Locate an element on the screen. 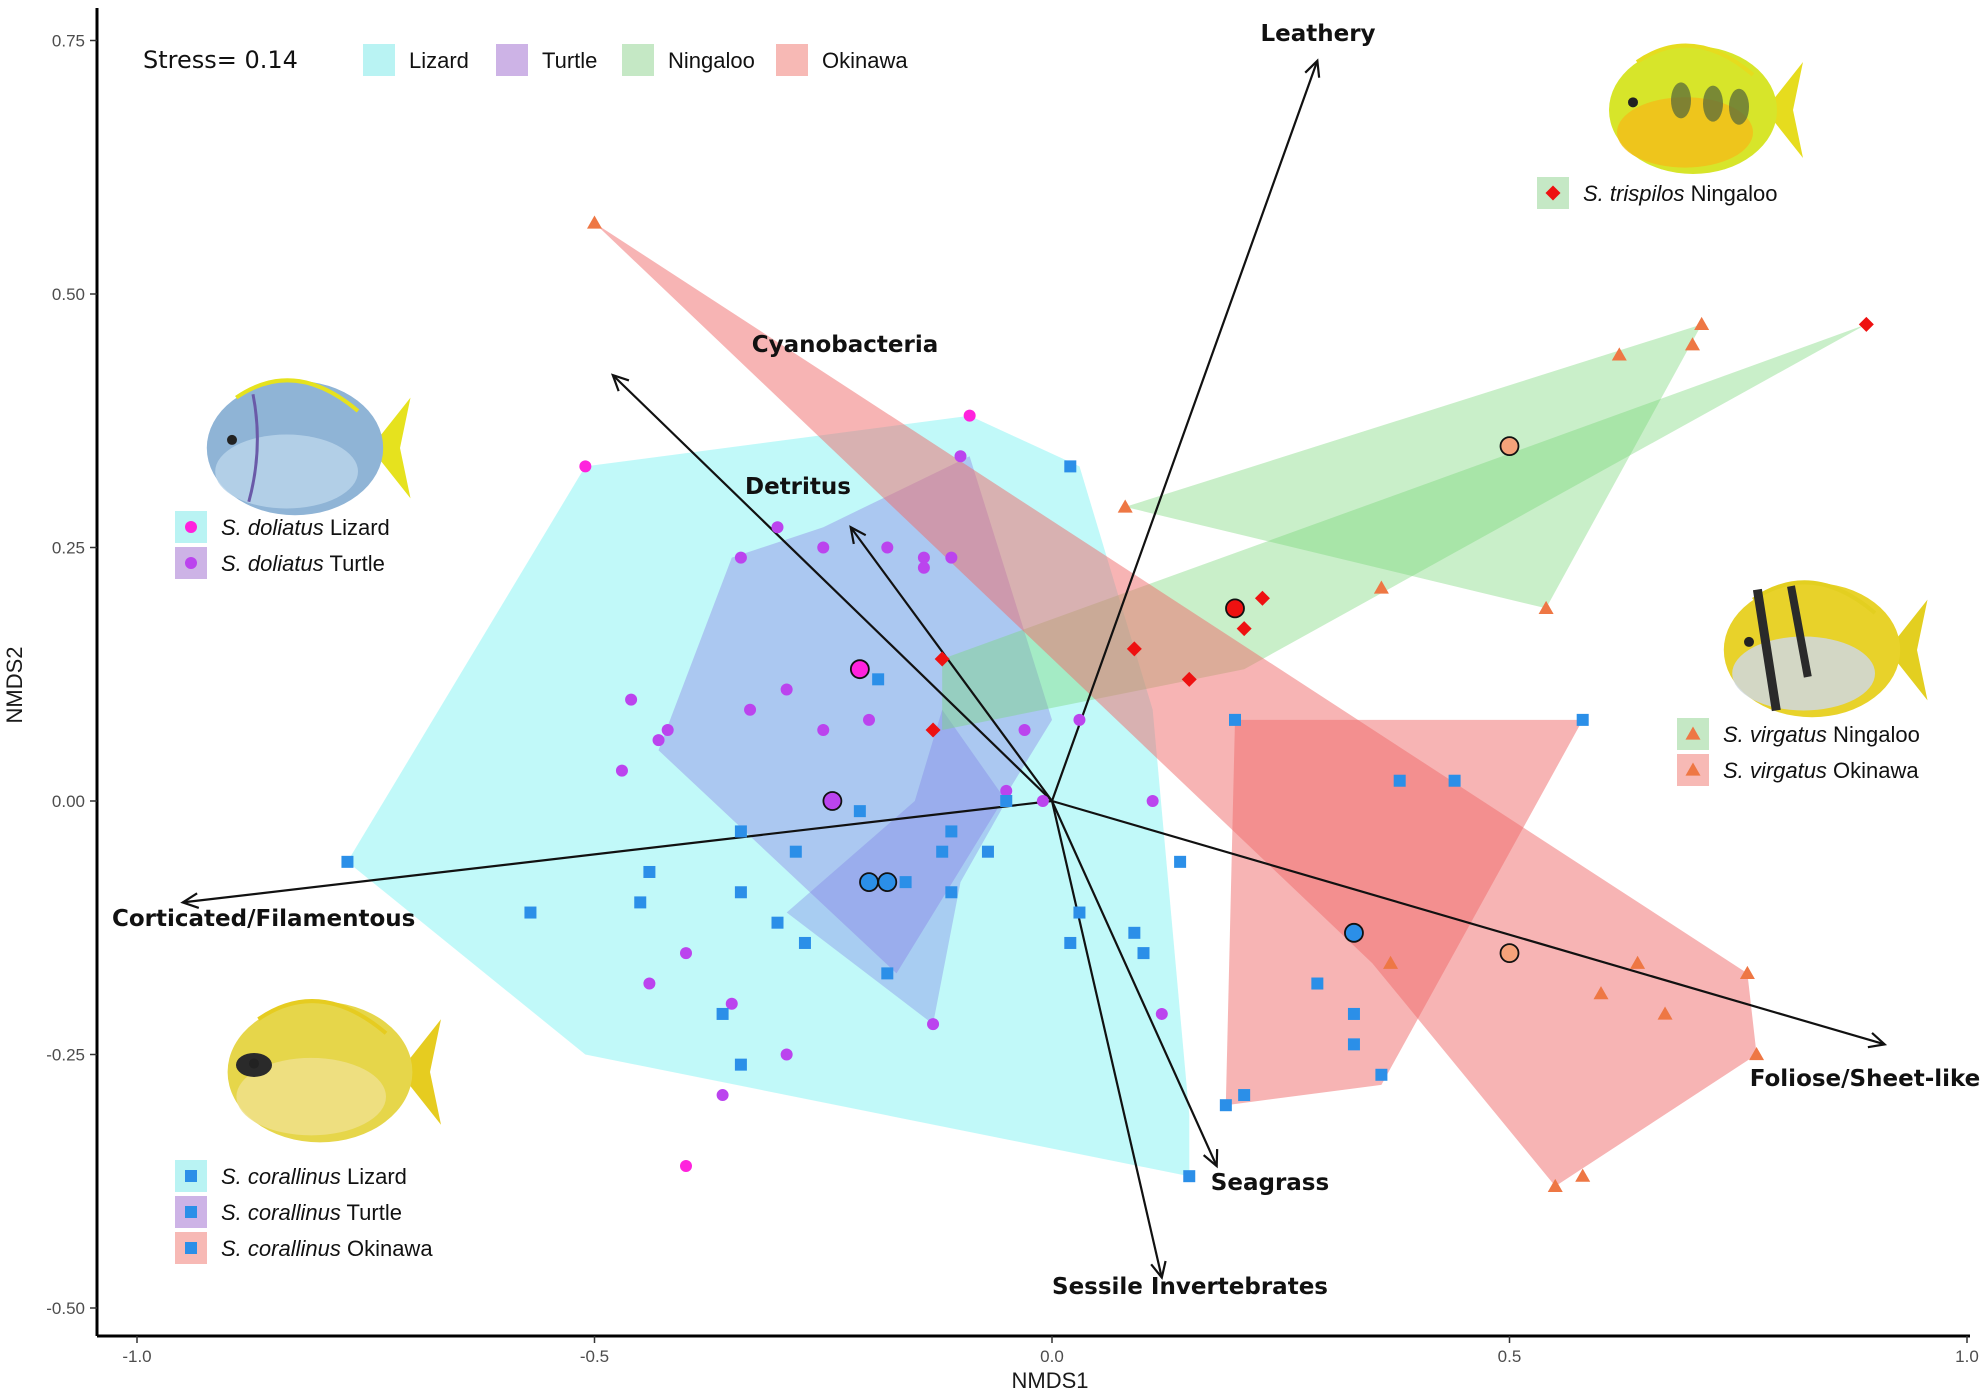  vector-label-foliose-sheet-like: Foliose/Sheet-like is located at coordinates (1865, 1079).